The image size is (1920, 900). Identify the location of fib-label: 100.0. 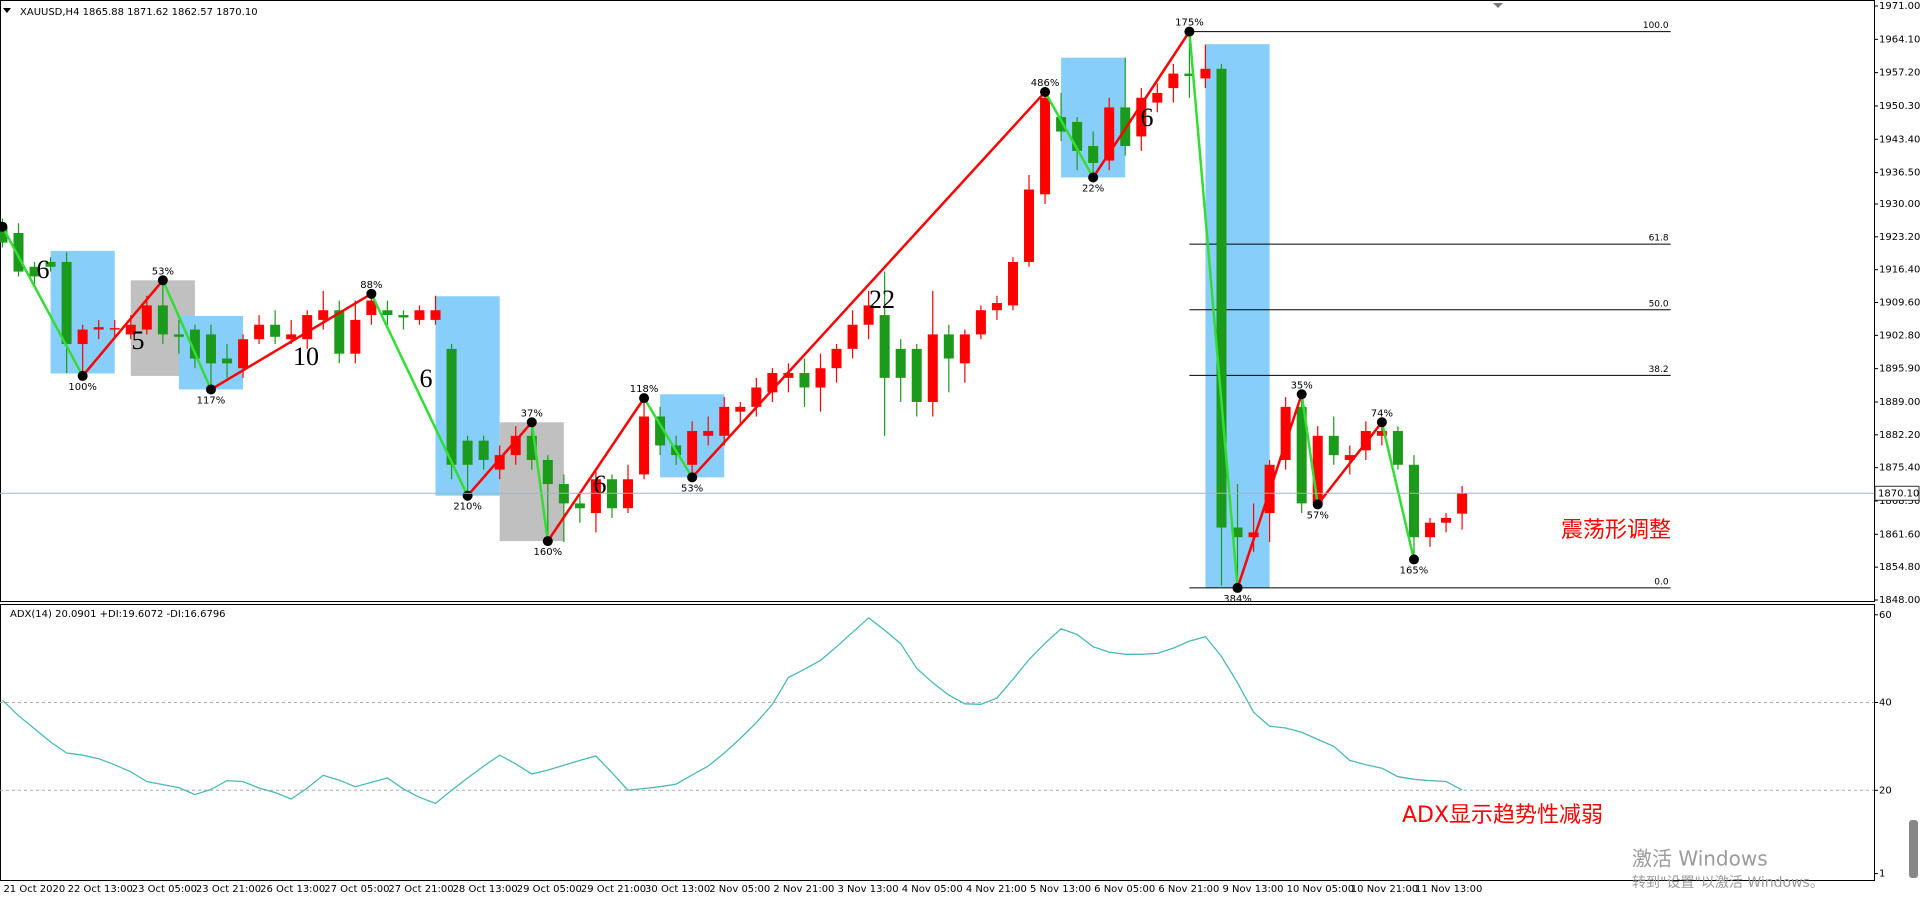
(1656, 26).